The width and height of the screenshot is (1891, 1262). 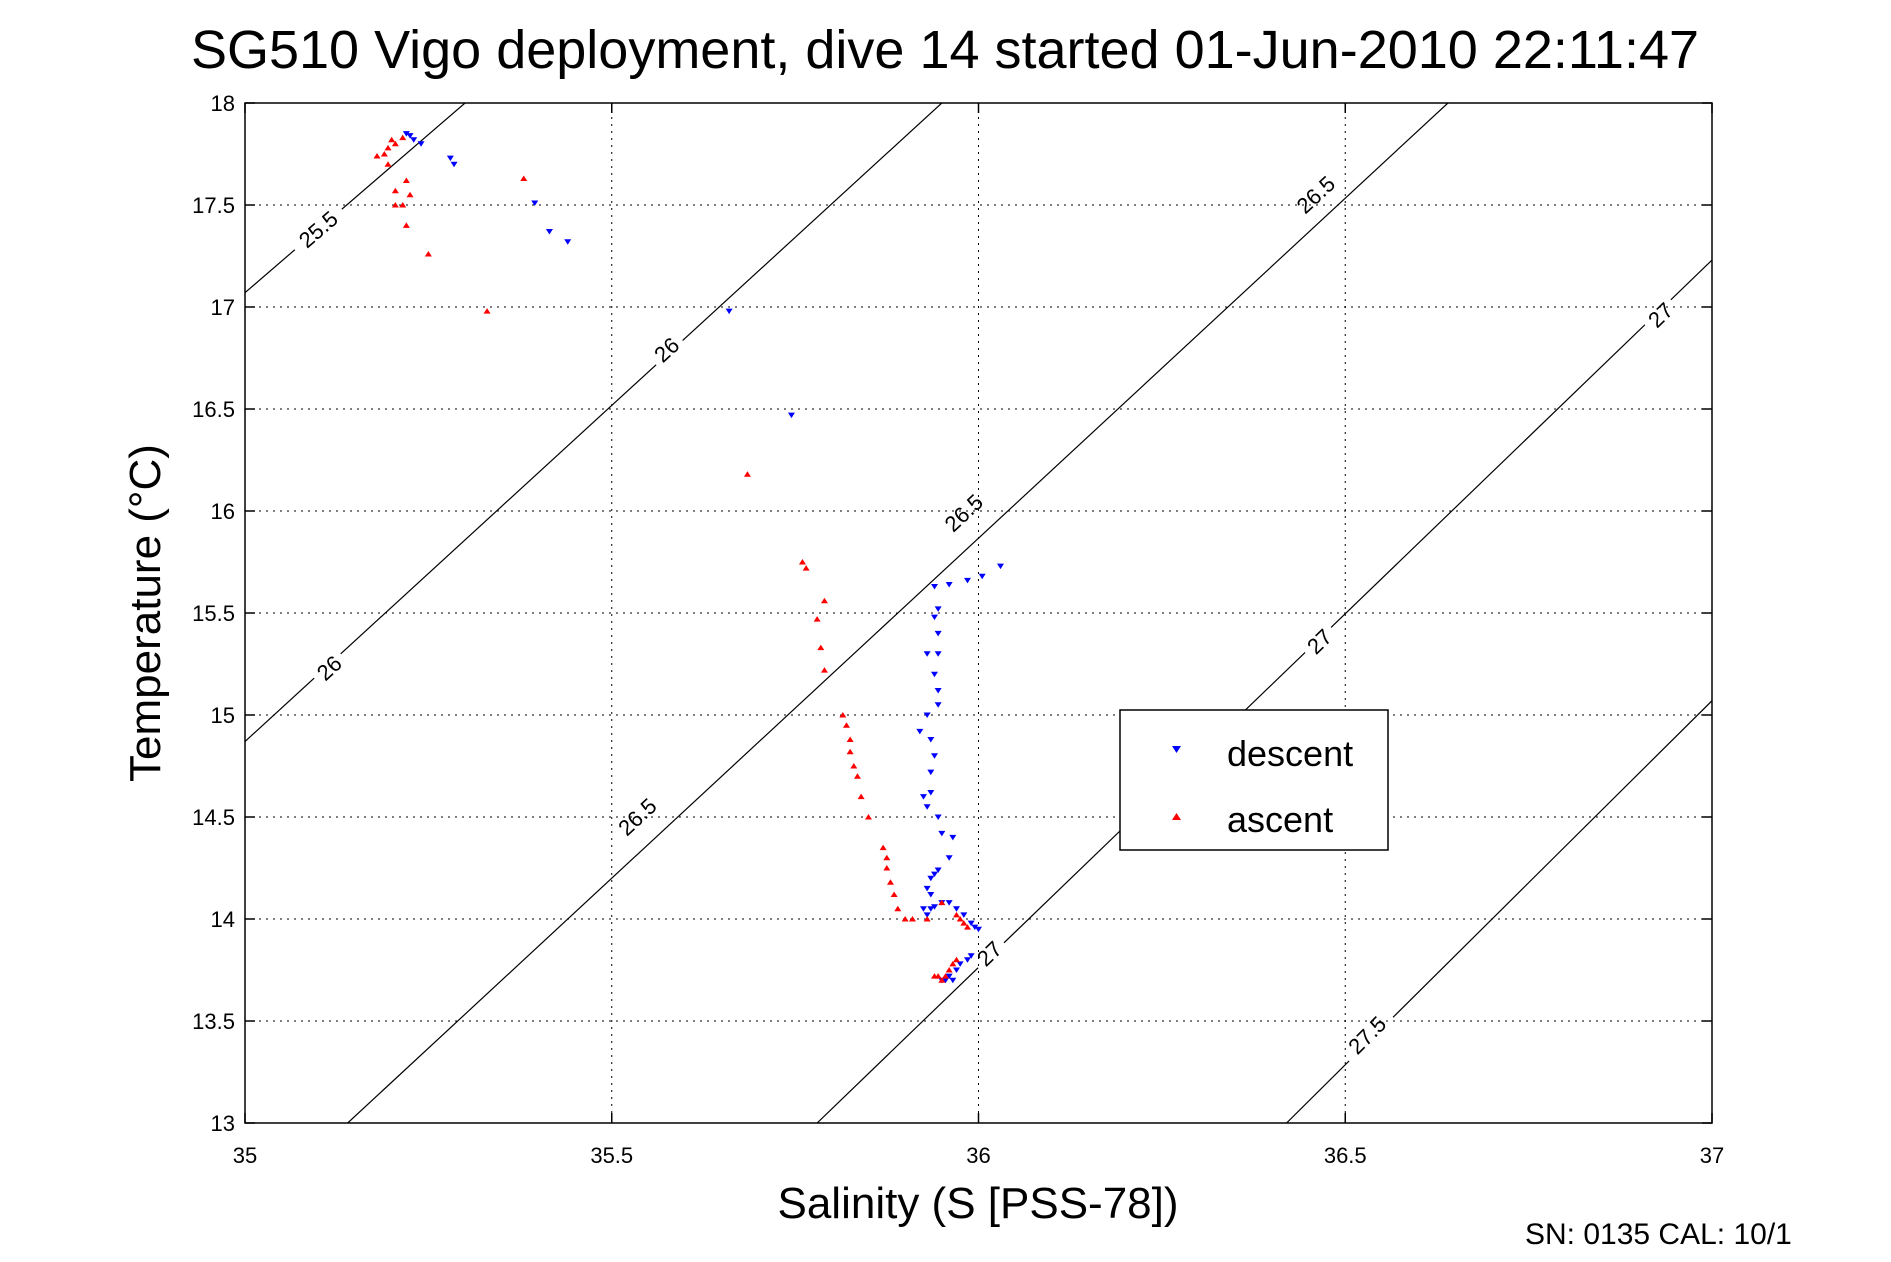 I want to click on calibration-footer: SN: 0135 CAL: 10/1, so click(x=1658, y=1234).